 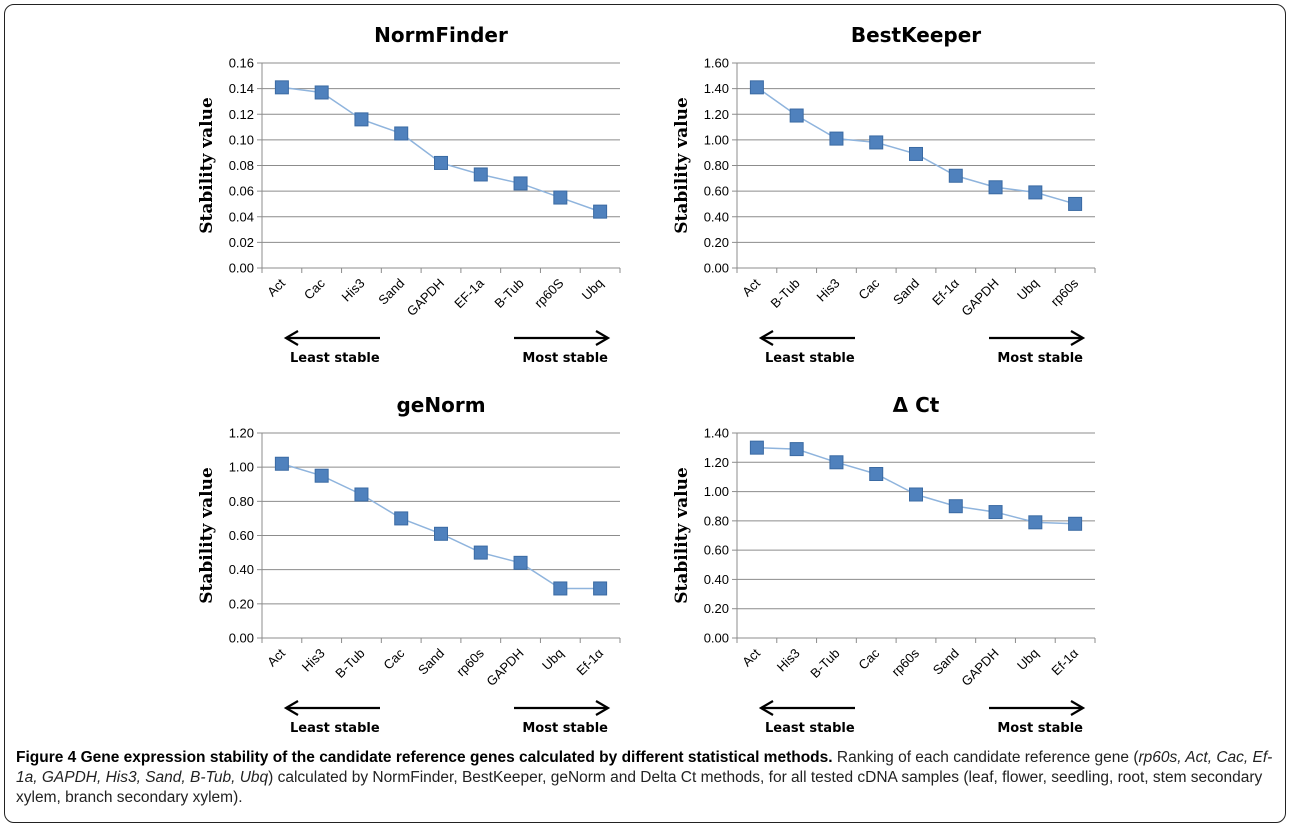 What do you see at coordinates (335, 728) in the screenshot?
I see `least-stable-label: Least stable` at bounding box center [335, 728].